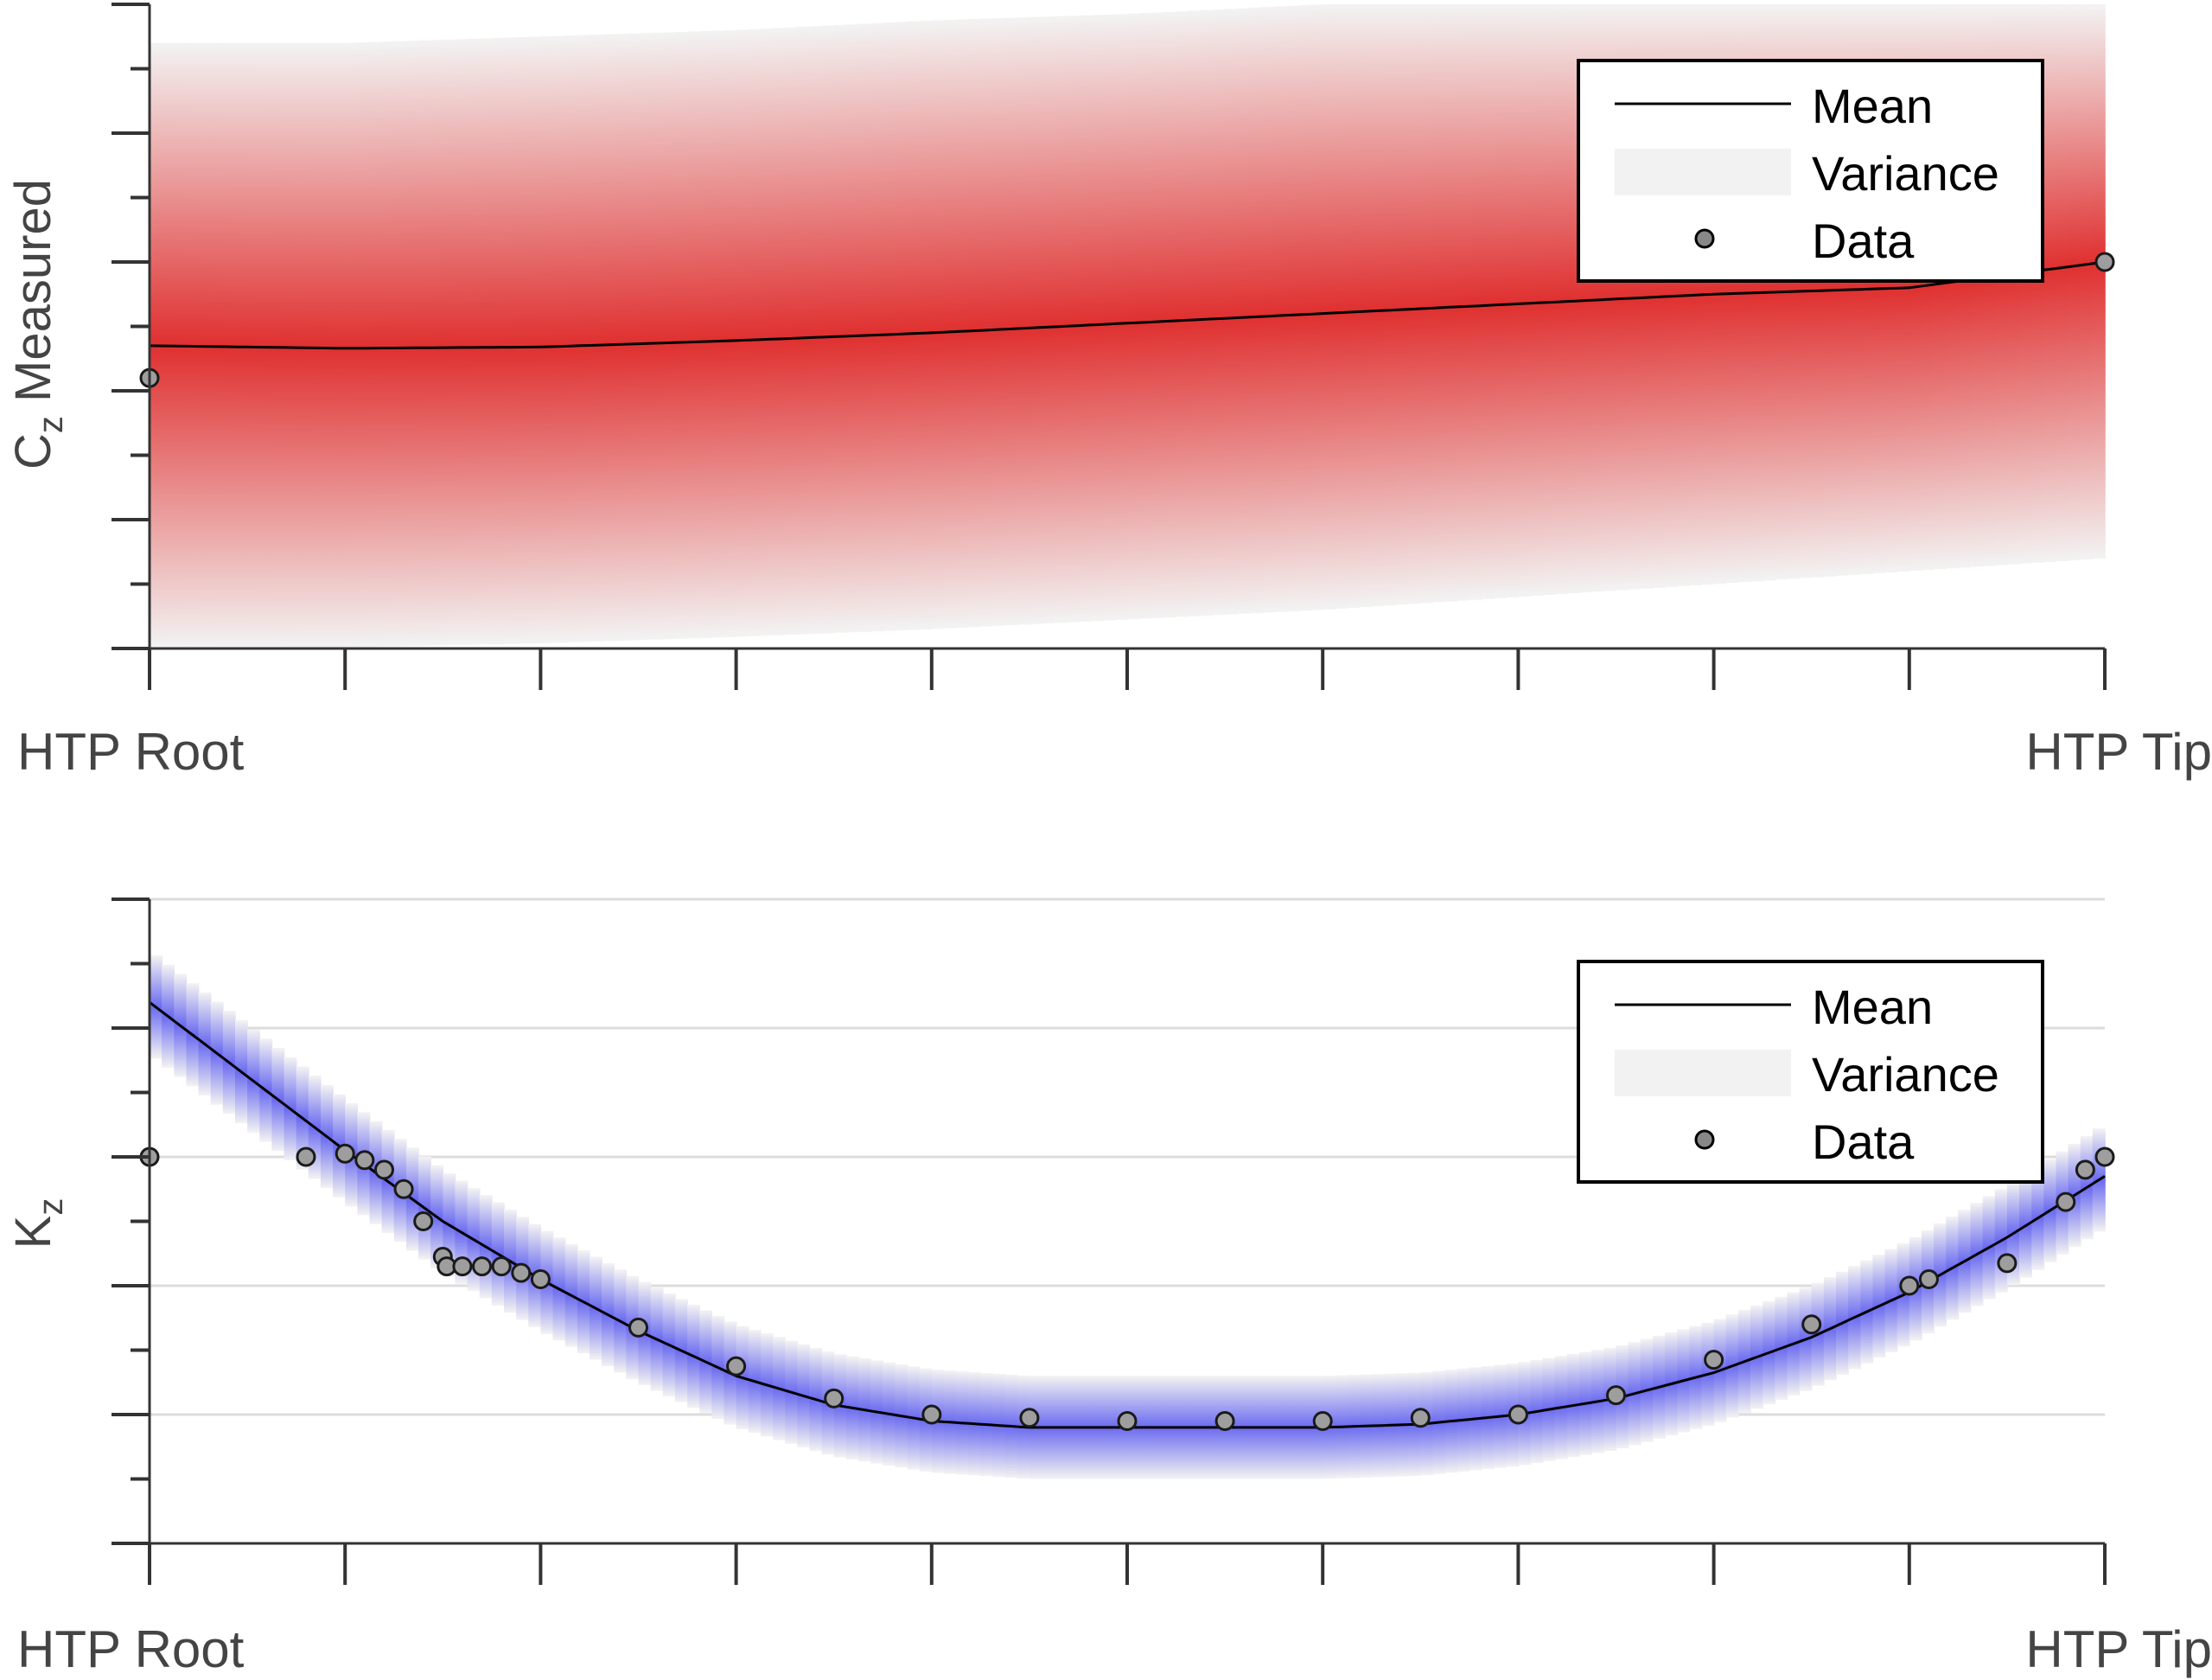 The image size is (2212, 1680). Describe the element at coordinates (1703, 1073) in the screenshot. I see `legend-variance-swatch` at that location.